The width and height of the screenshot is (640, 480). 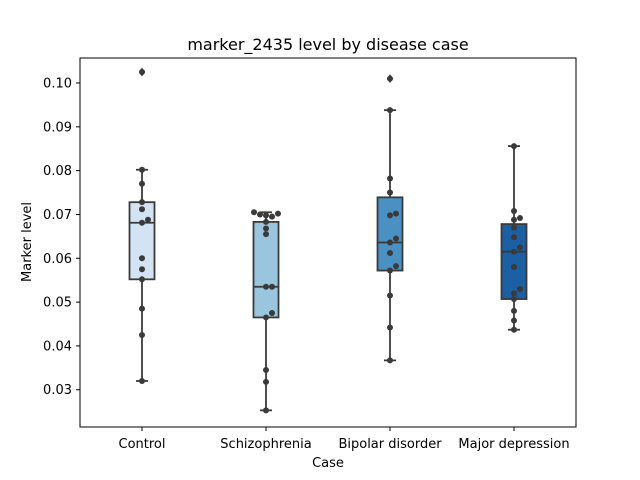 What do you see at coordinates (57, 127) in the screenshot?
I see `y-tick-label: 0.09` at bounding box center [57, 127].